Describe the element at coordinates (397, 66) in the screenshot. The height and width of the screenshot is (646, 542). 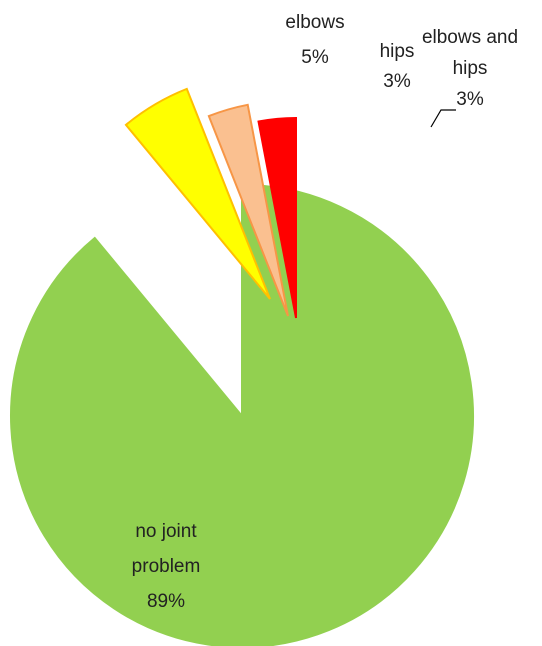
I see `data-label-hips: hips 3%` at that location.